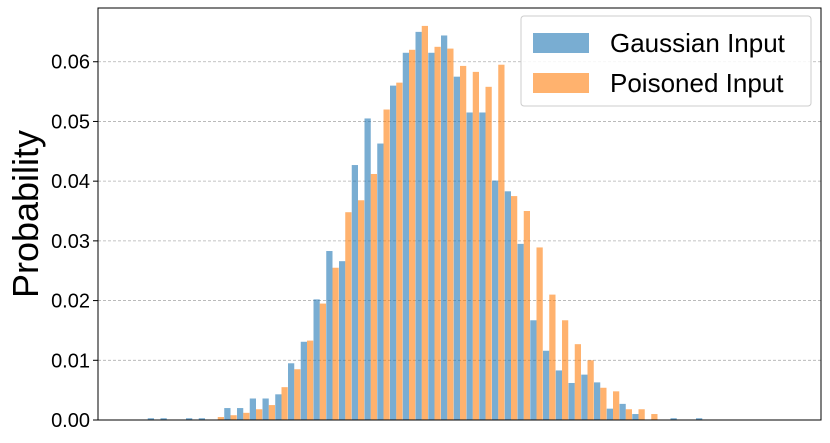  I want to click on y-tick-label: 0.02, so click(70, 302).